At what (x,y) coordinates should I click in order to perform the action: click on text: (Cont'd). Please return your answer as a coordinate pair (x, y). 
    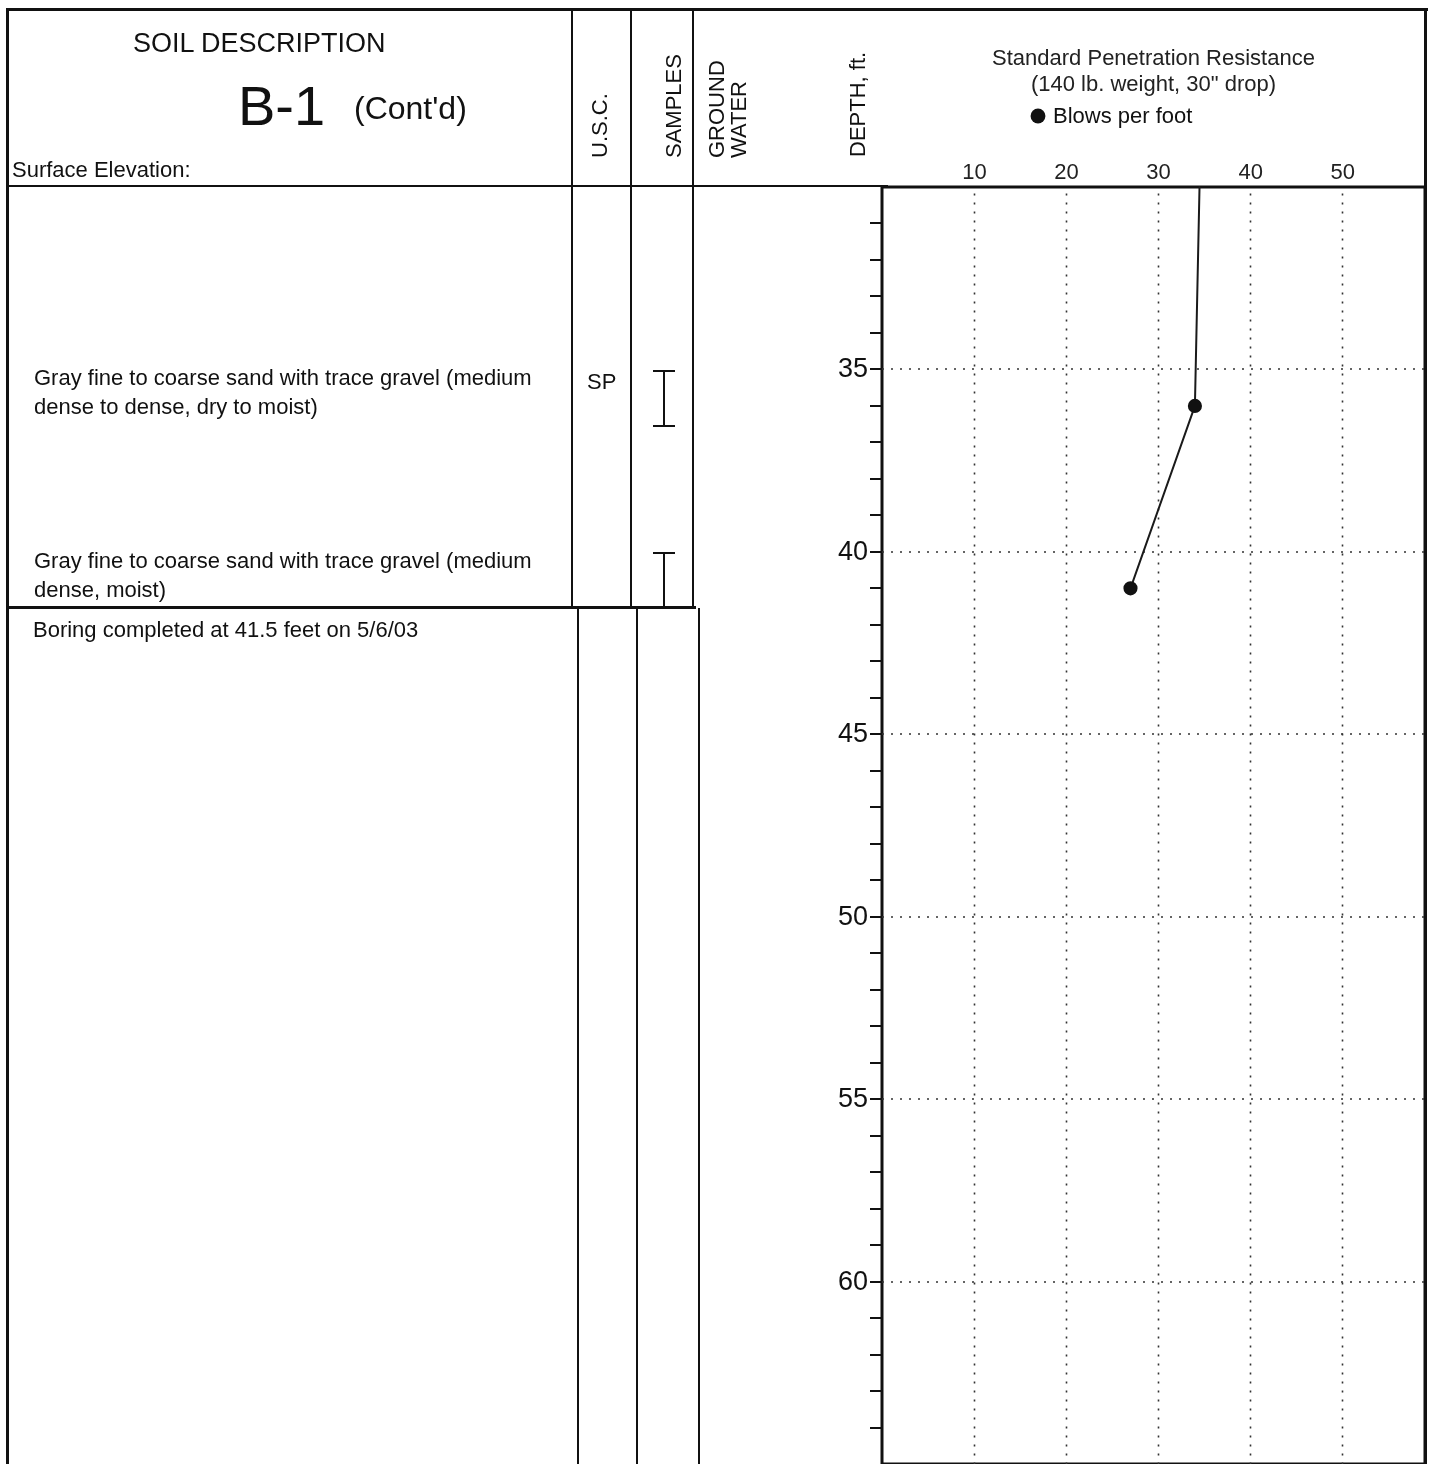
    Looking at the image, I should click on (410, 108).